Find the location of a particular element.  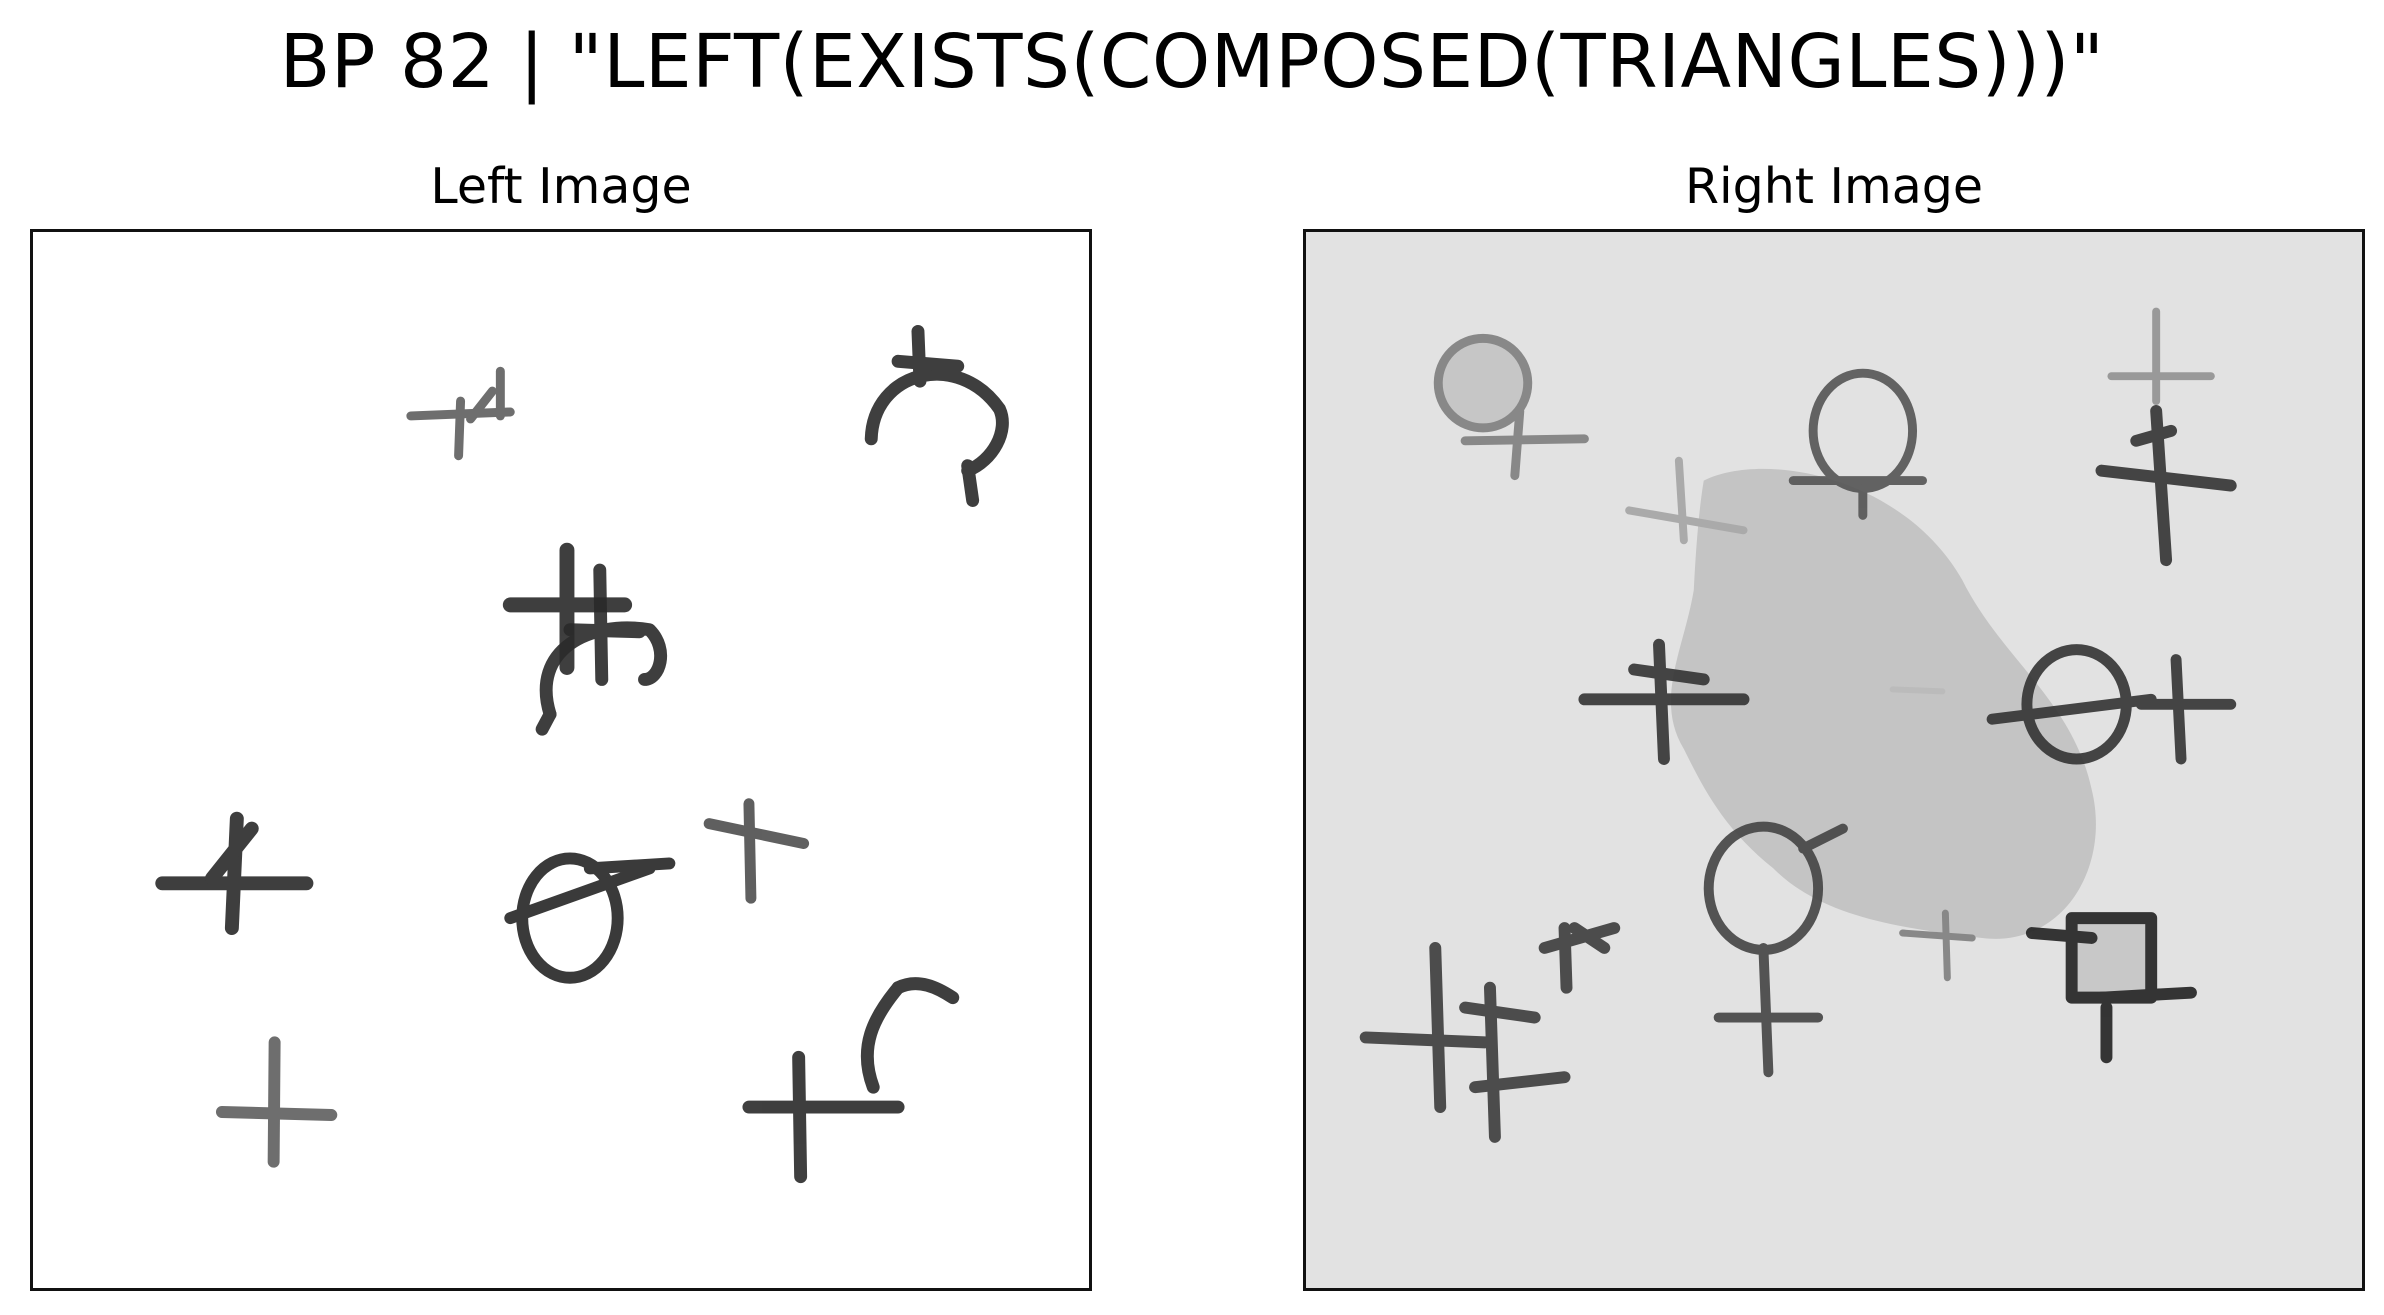

sketch-arch-top-right is located at coordinates (936, 415).